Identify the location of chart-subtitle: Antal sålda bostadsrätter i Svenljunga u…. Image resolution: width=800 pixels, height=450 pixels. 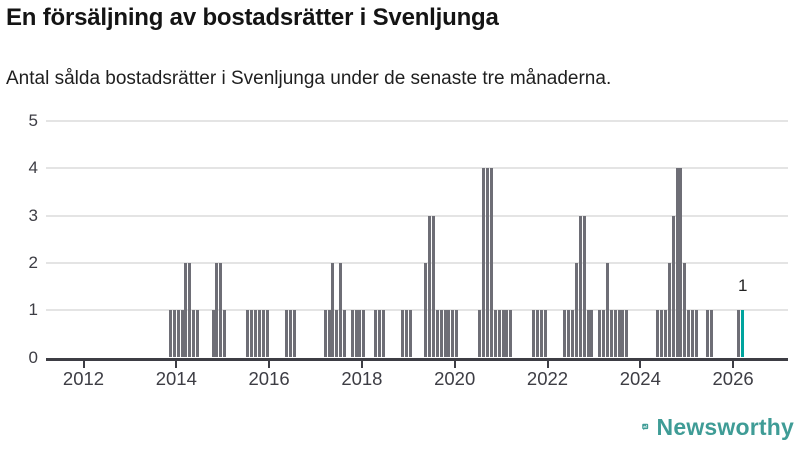
(309, 78).